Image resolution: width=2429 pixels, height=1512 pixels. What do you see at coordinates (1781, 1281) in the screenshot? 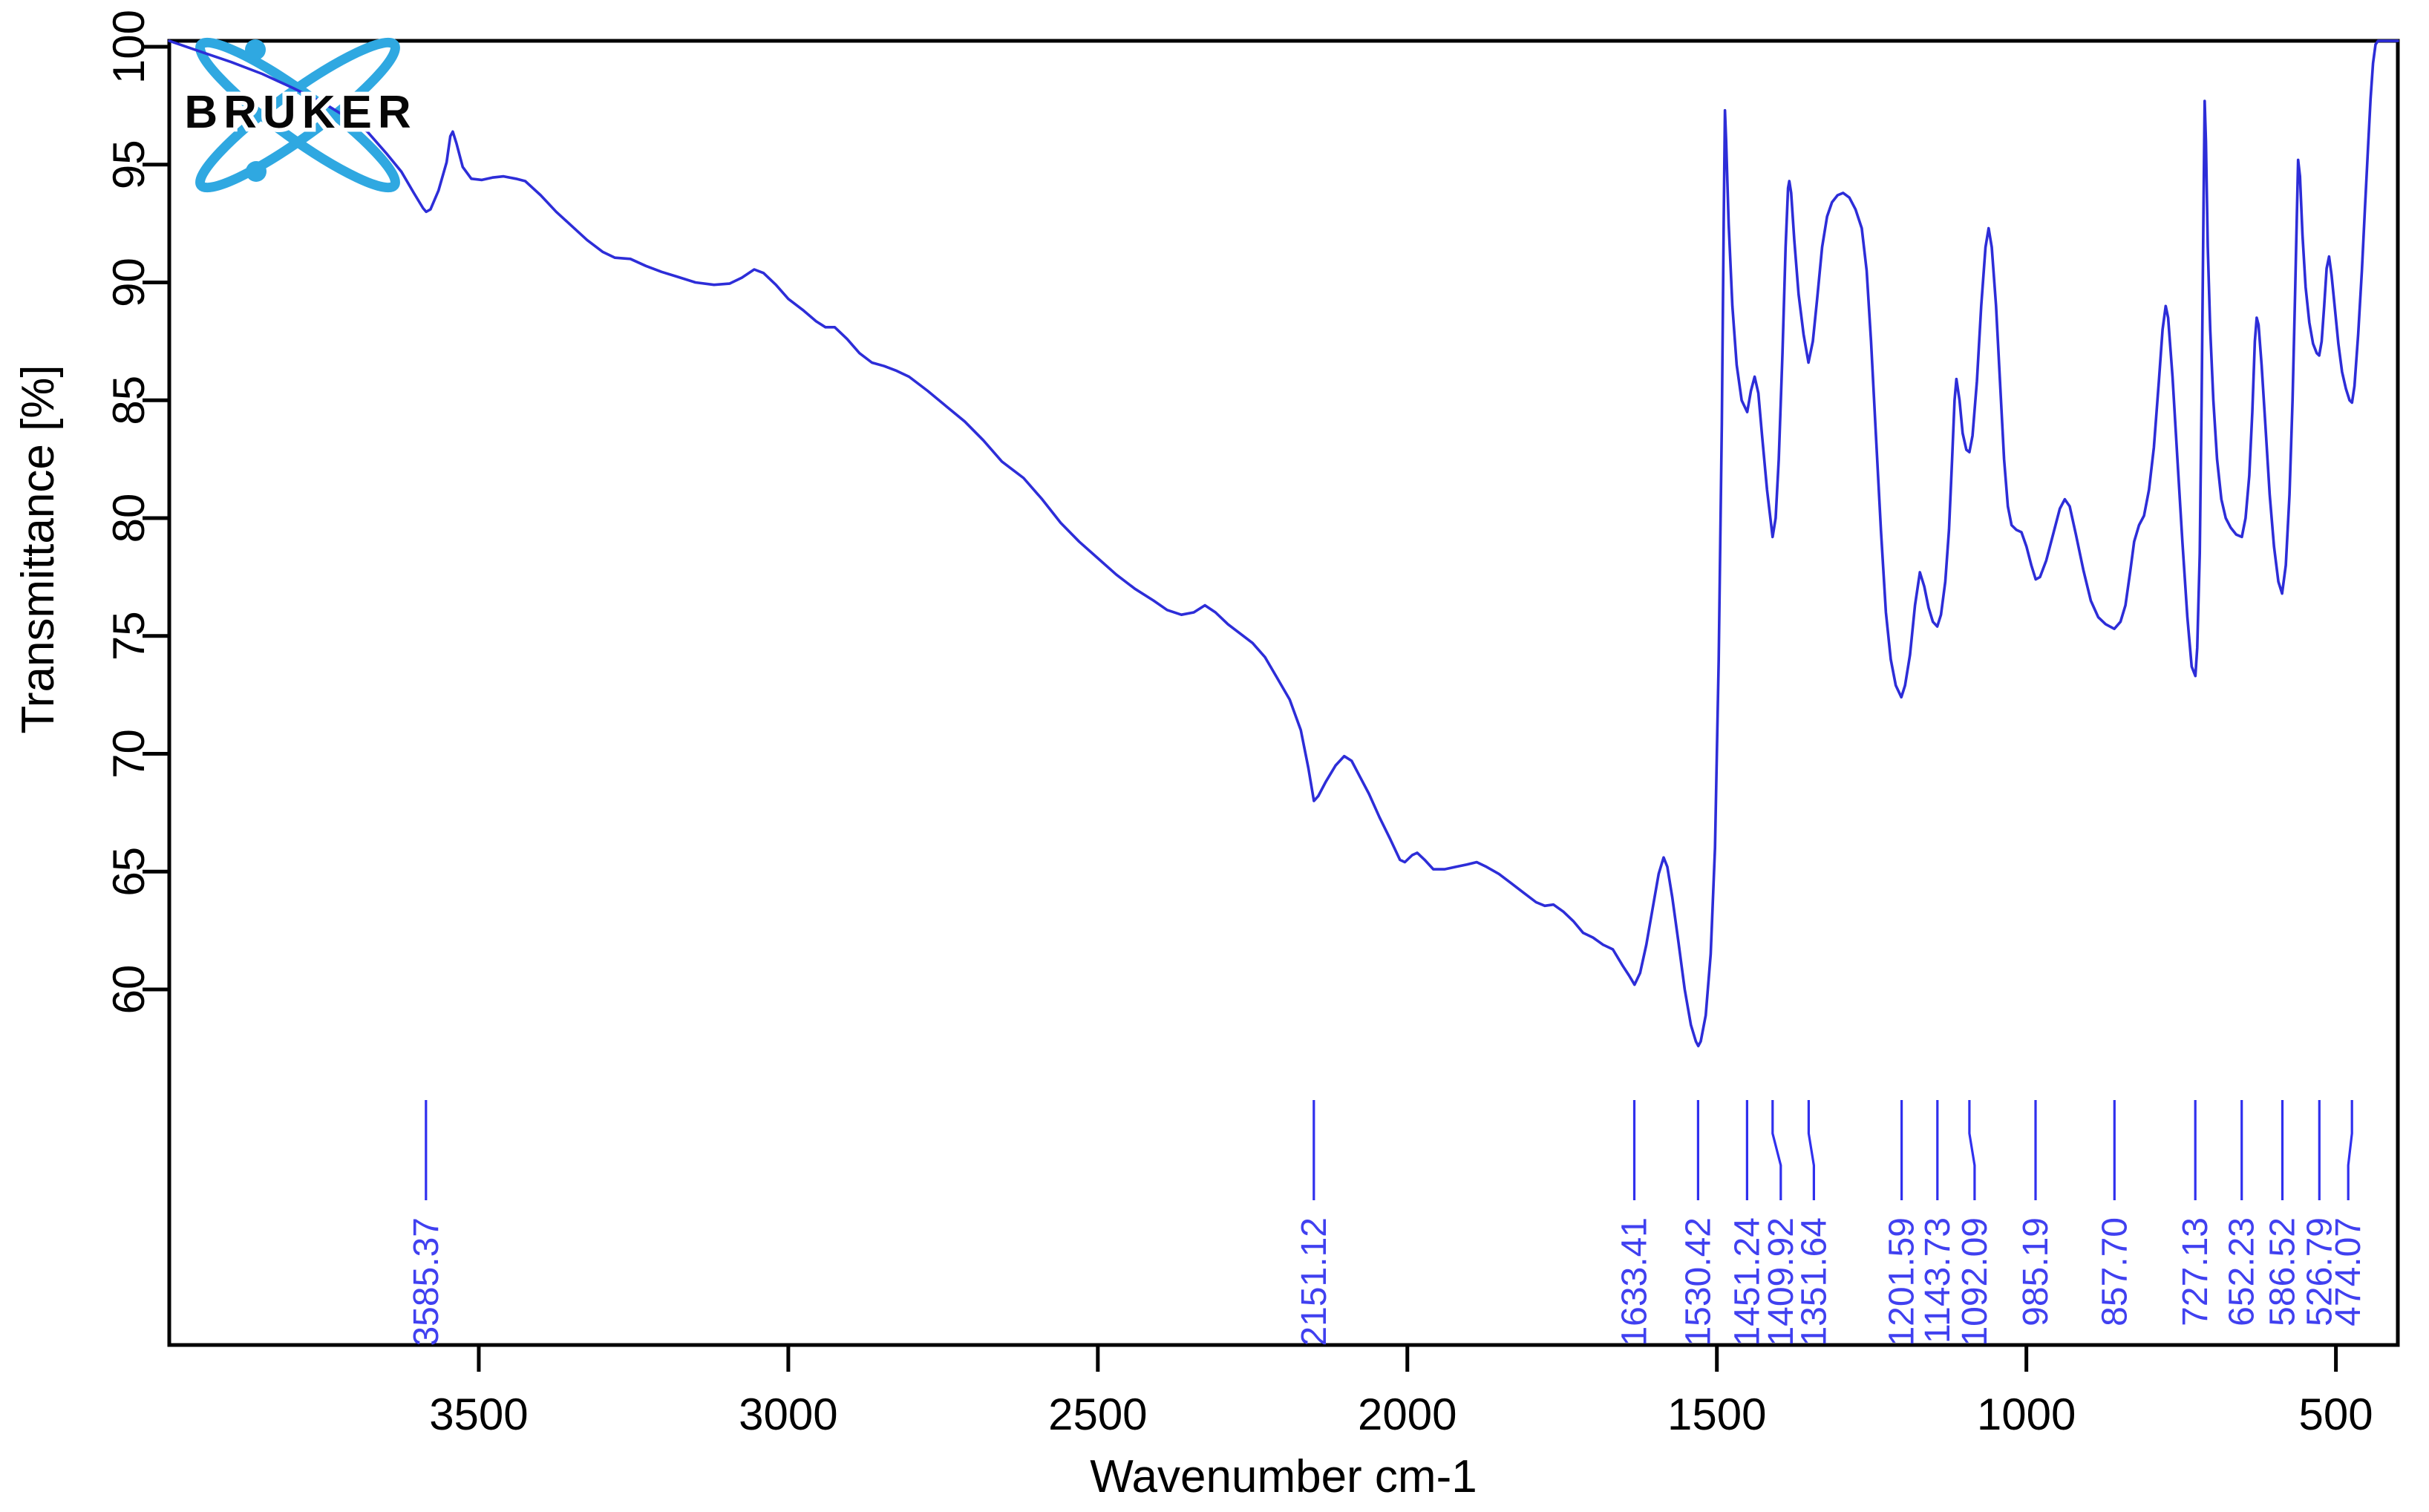
I see `peak-label: 1409.92` at bounding box center [1781, 1281].